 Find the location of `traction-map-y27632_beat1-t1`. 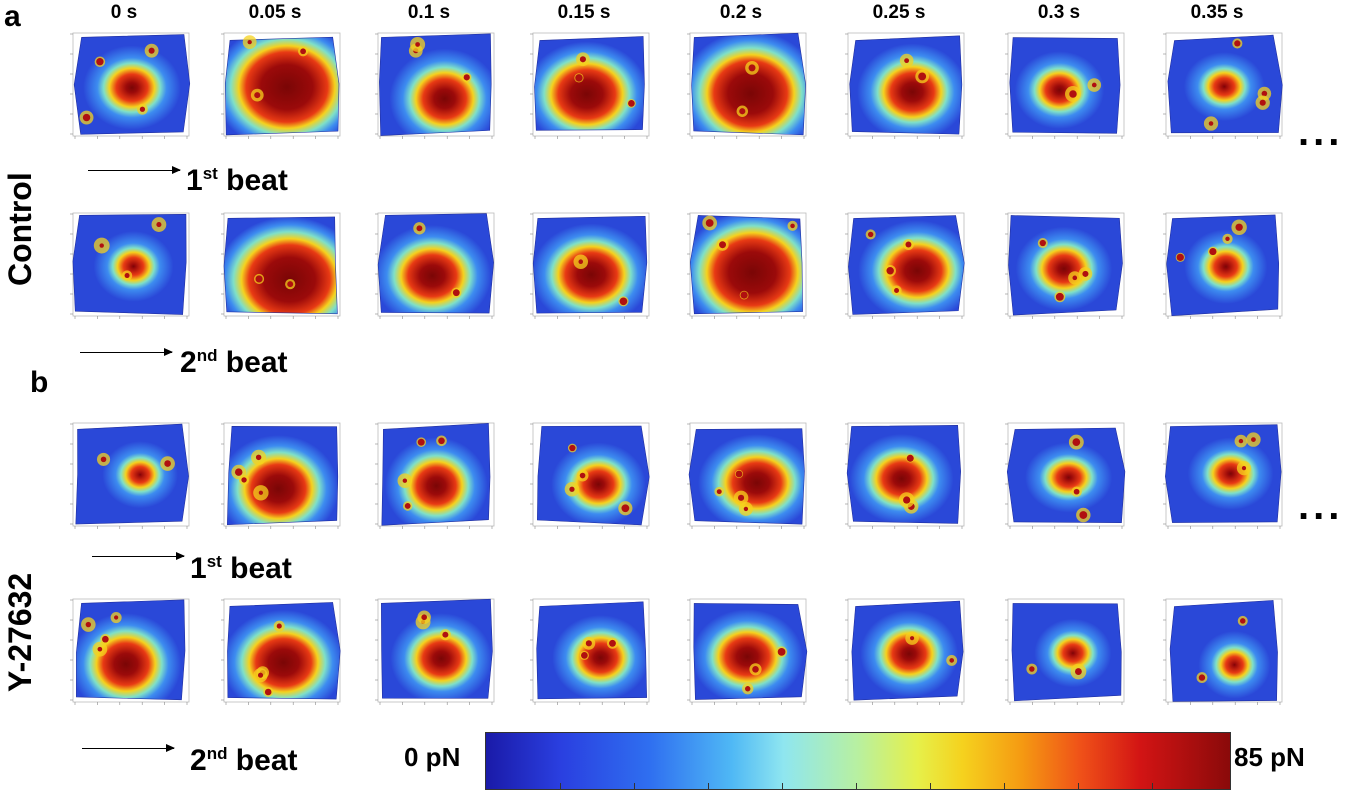

traction-map-y27632_beat1-t1 is located at coordinates (275, 479).